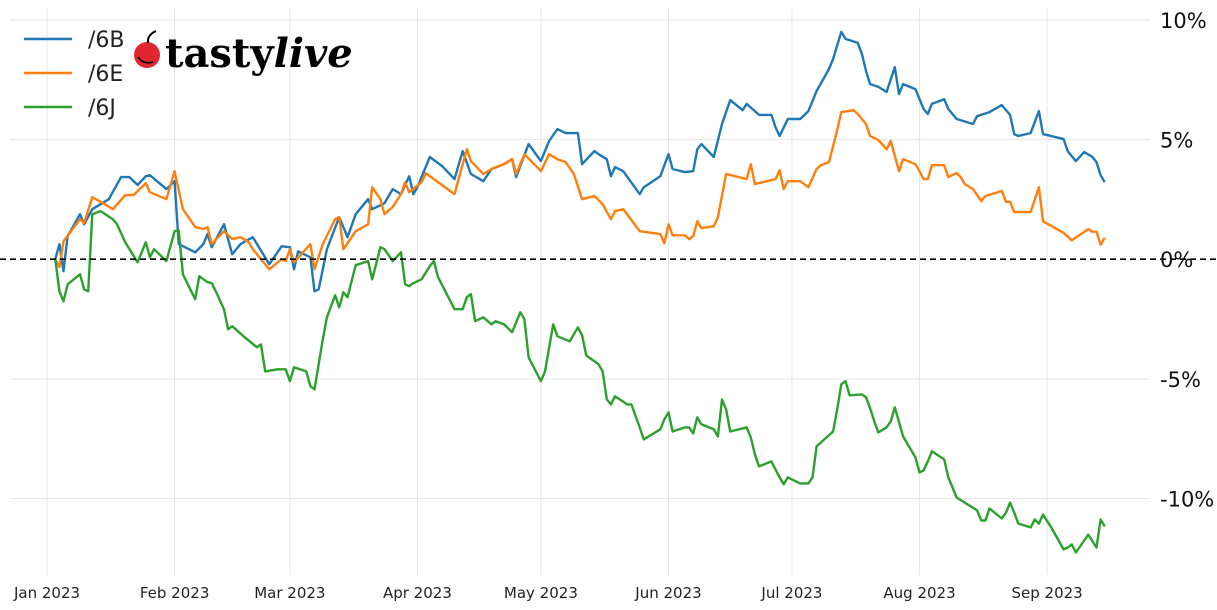  Describe the element at coordinates (145, 60) in the screenshot. I see `cherry-highlight` at that location.